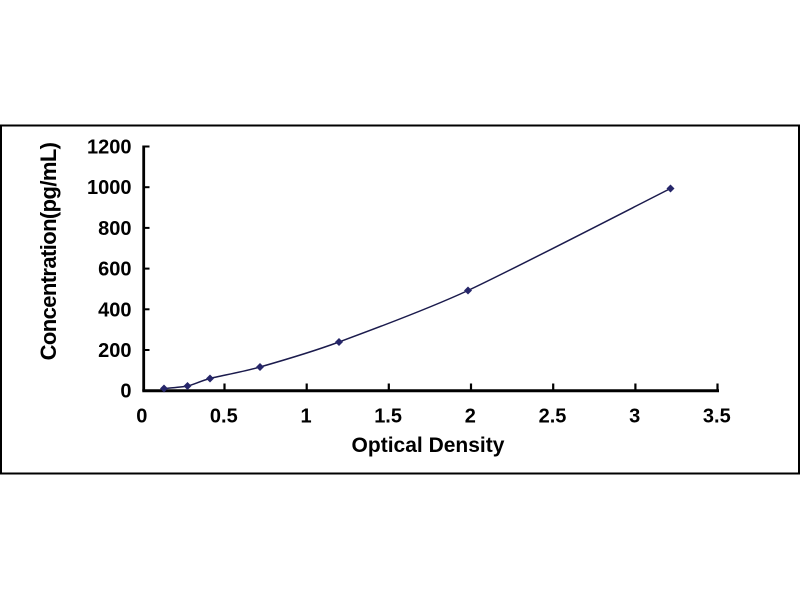  What do you see at coordinates (114, 270) in the screenshot?
I see `svg-text: 600` at bounding box center [114, 270].